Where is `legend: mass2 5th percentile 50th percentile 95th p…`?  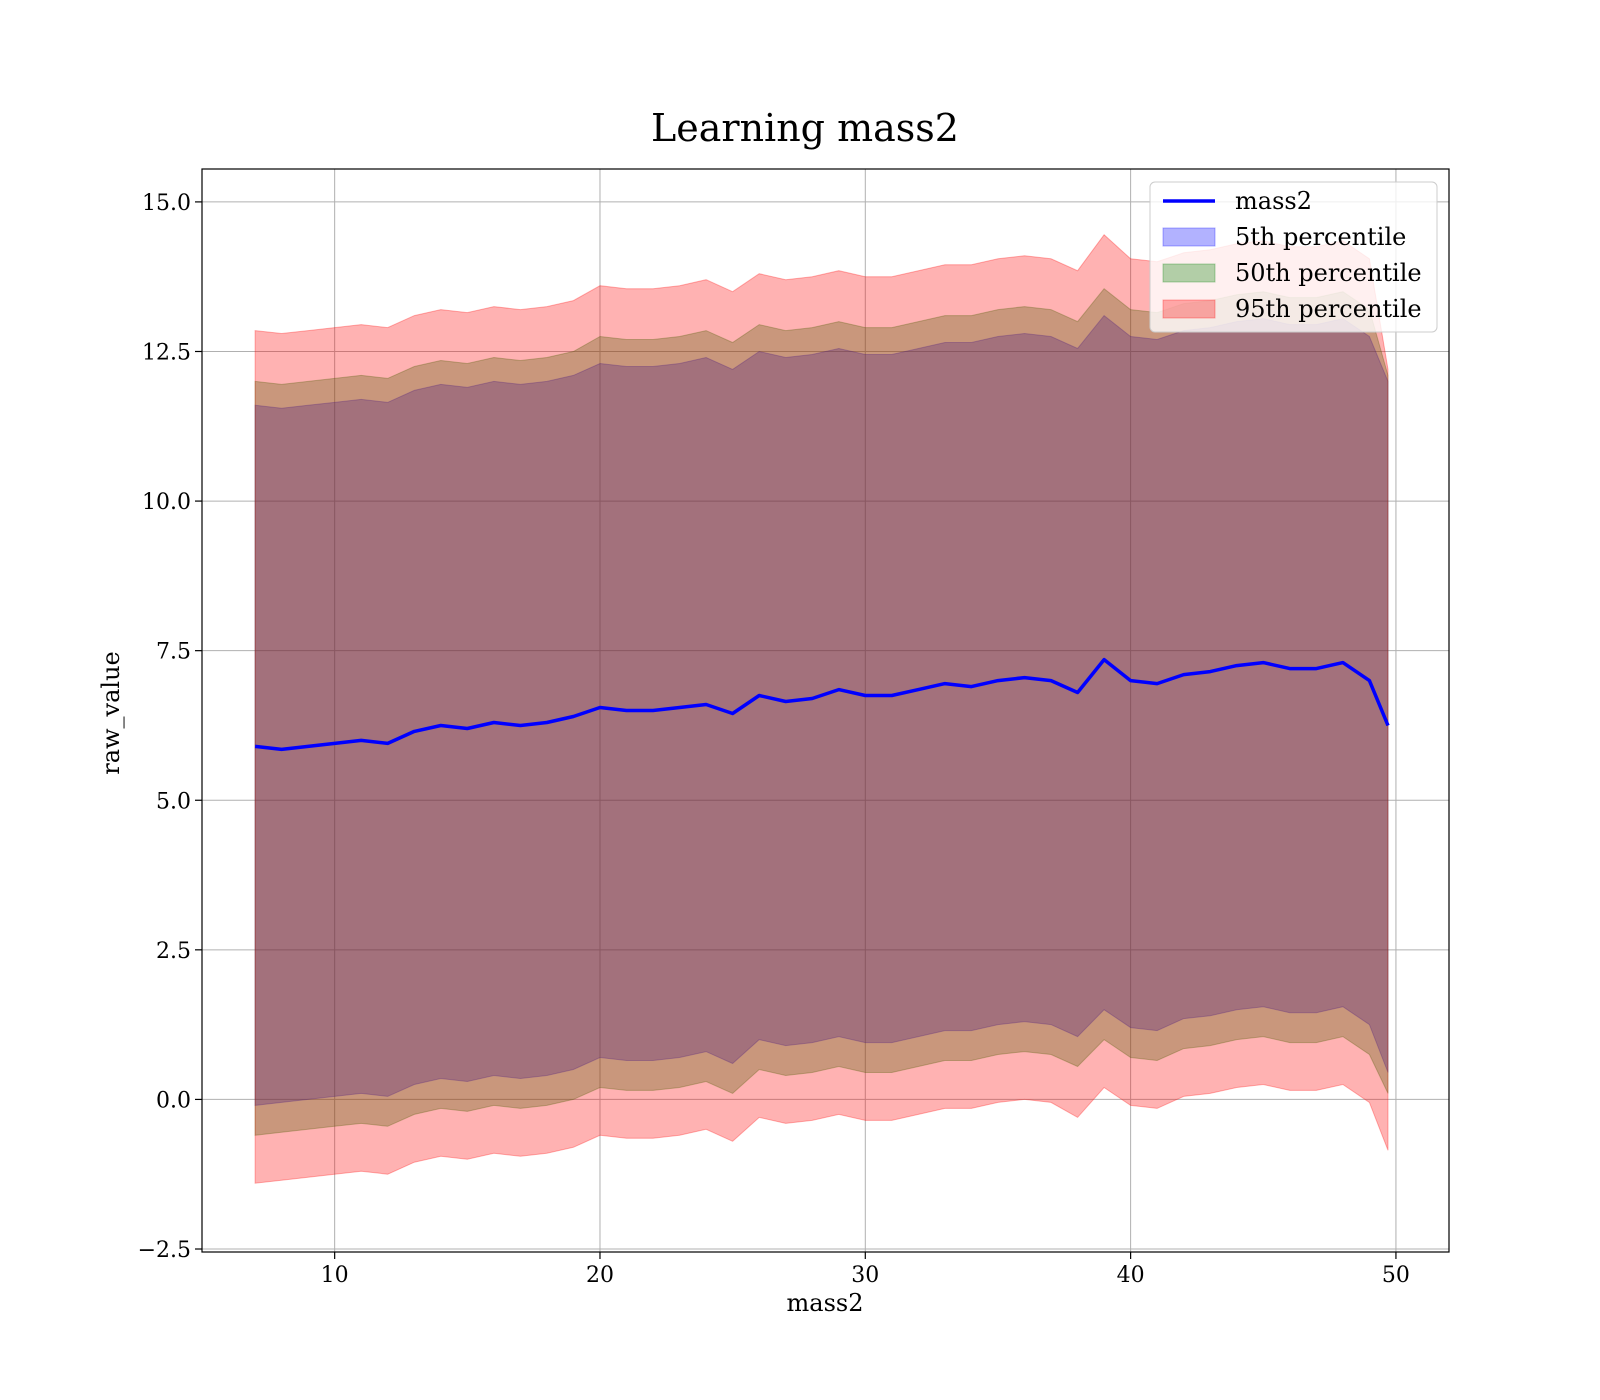
legend: mass2 5th percentile 50th percentile 95th p… is located at coordinates (1293, 257).